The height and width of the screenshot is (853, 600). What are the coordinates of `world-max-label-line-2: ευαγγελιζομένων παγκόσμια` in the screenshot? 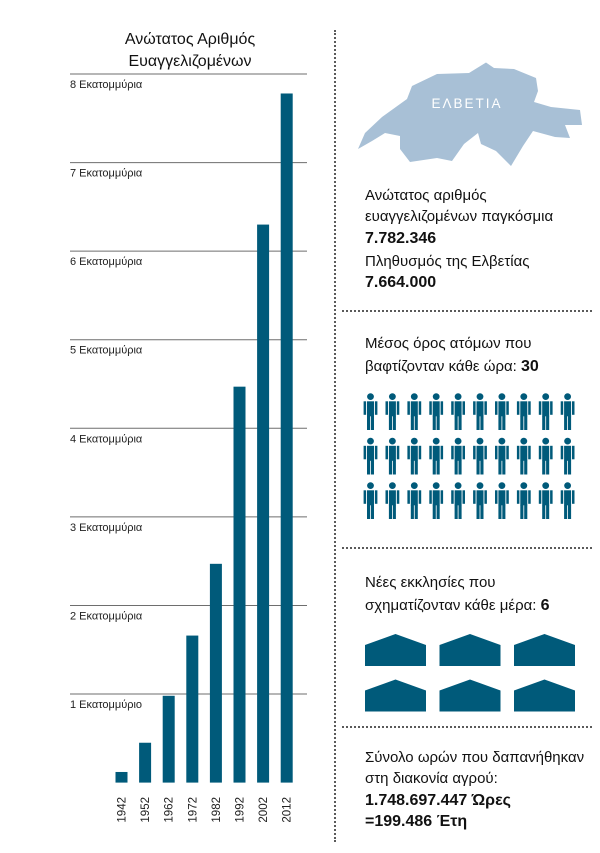 It's located at (459, 216).